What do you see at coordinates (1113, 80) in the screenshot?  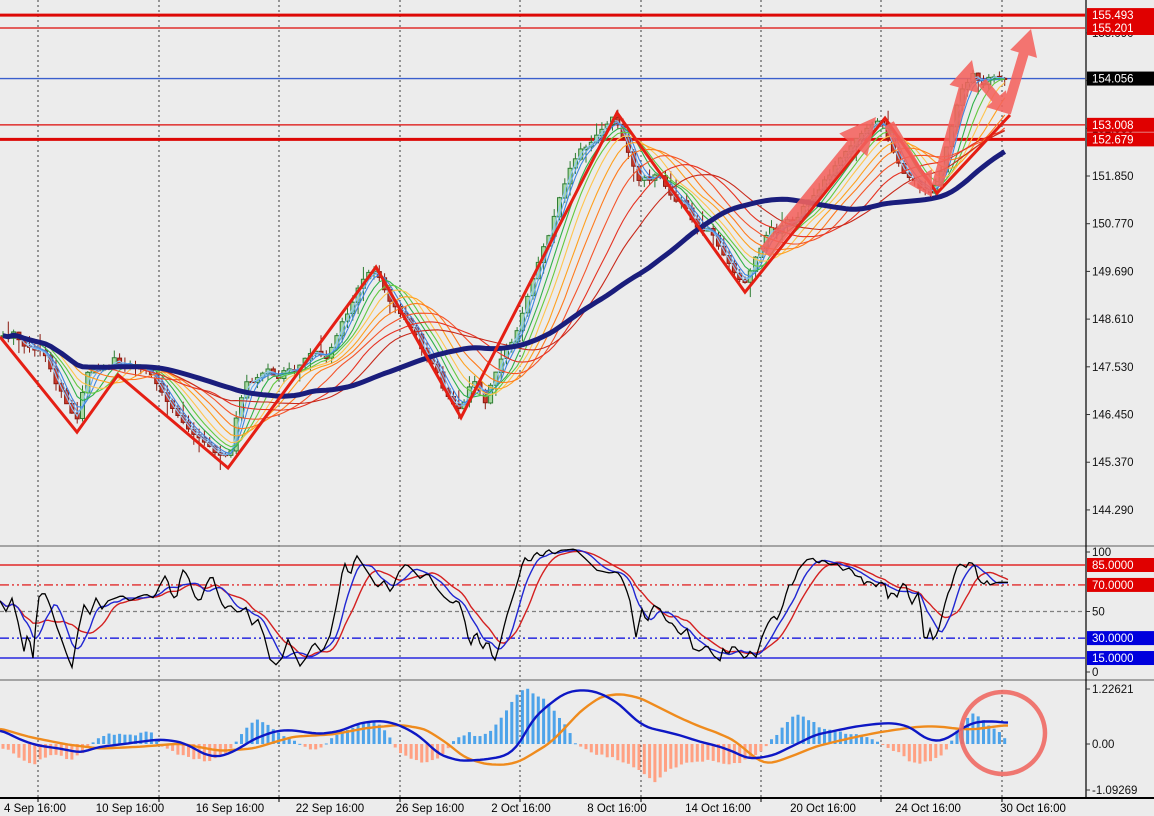 I see `bid-price-label: 154.056` at bounding box center [1113, 80].